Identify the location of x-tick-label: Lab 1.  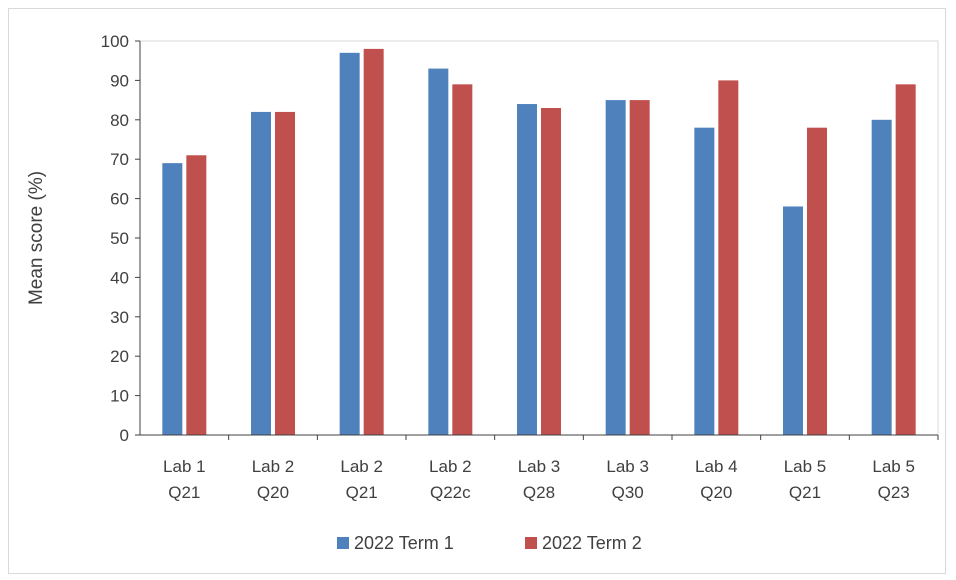
(184, 466).